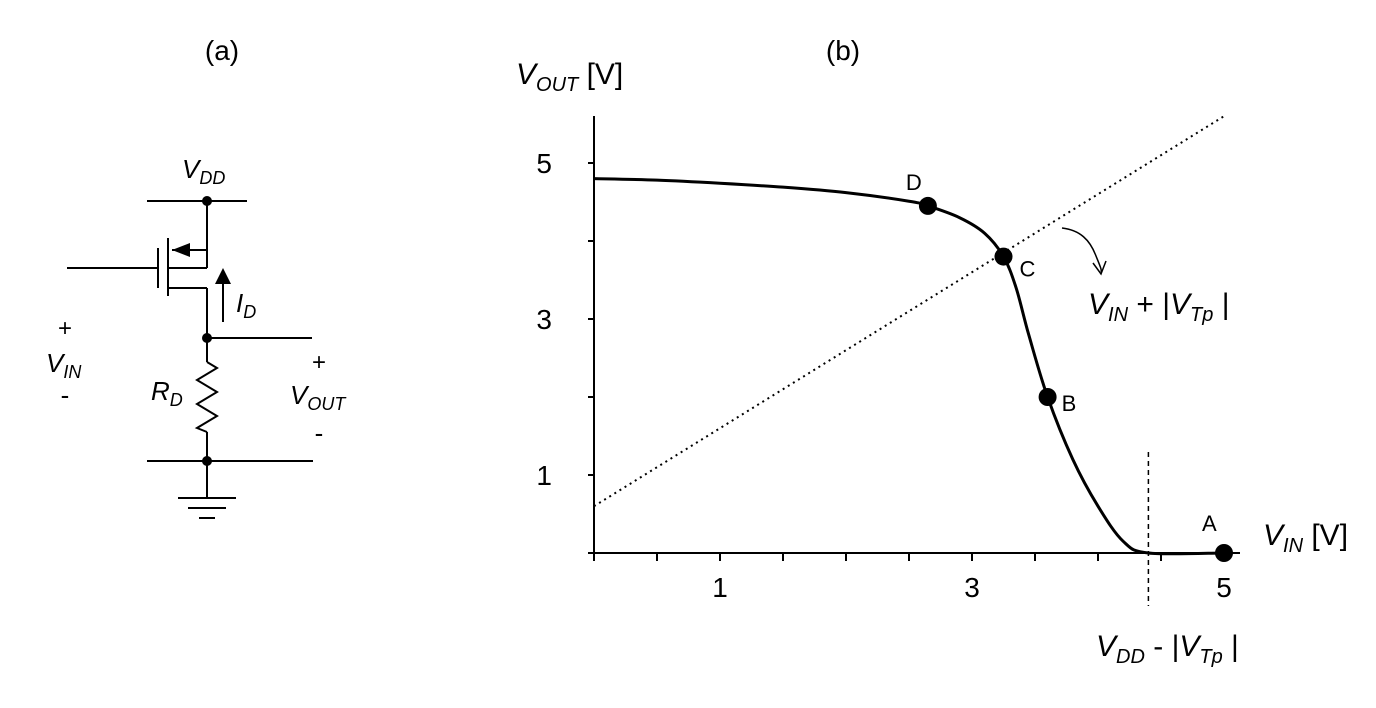 This screenshot has height=708, width=1376. I want to click on vout-label-sub: OUT, so click(327, 404).